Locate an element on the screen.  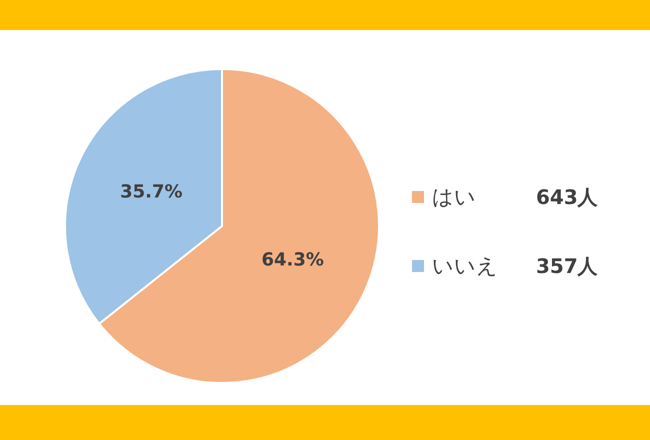
legend-label: はい is located at coordinates (454, 197).